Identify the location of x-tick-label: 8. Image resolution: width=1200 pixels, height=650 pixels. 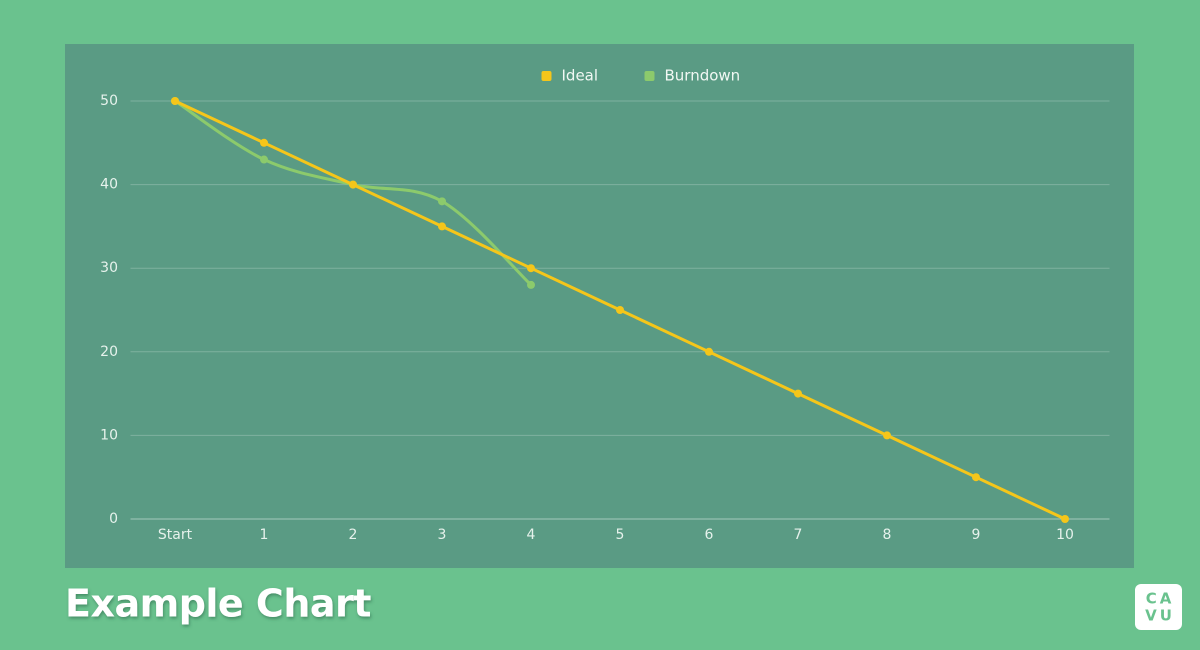
(887, 535).